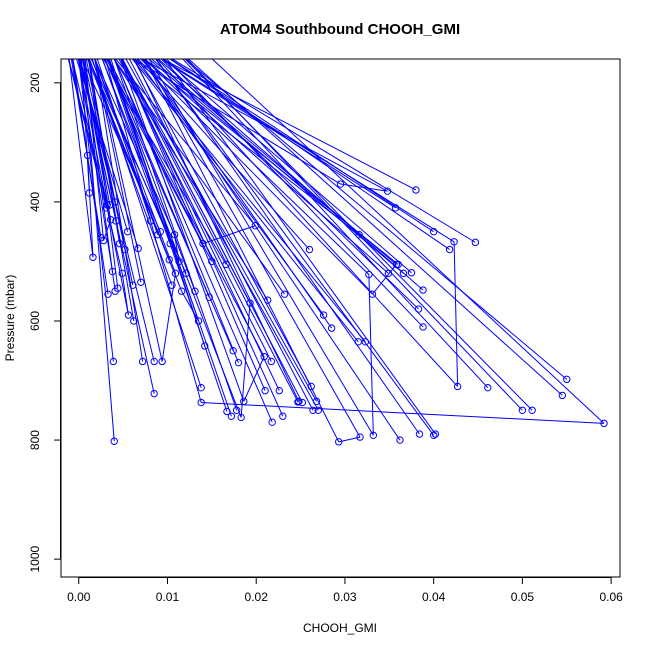  I want to click on x-tick-label: 0.00, so click(79, 597).